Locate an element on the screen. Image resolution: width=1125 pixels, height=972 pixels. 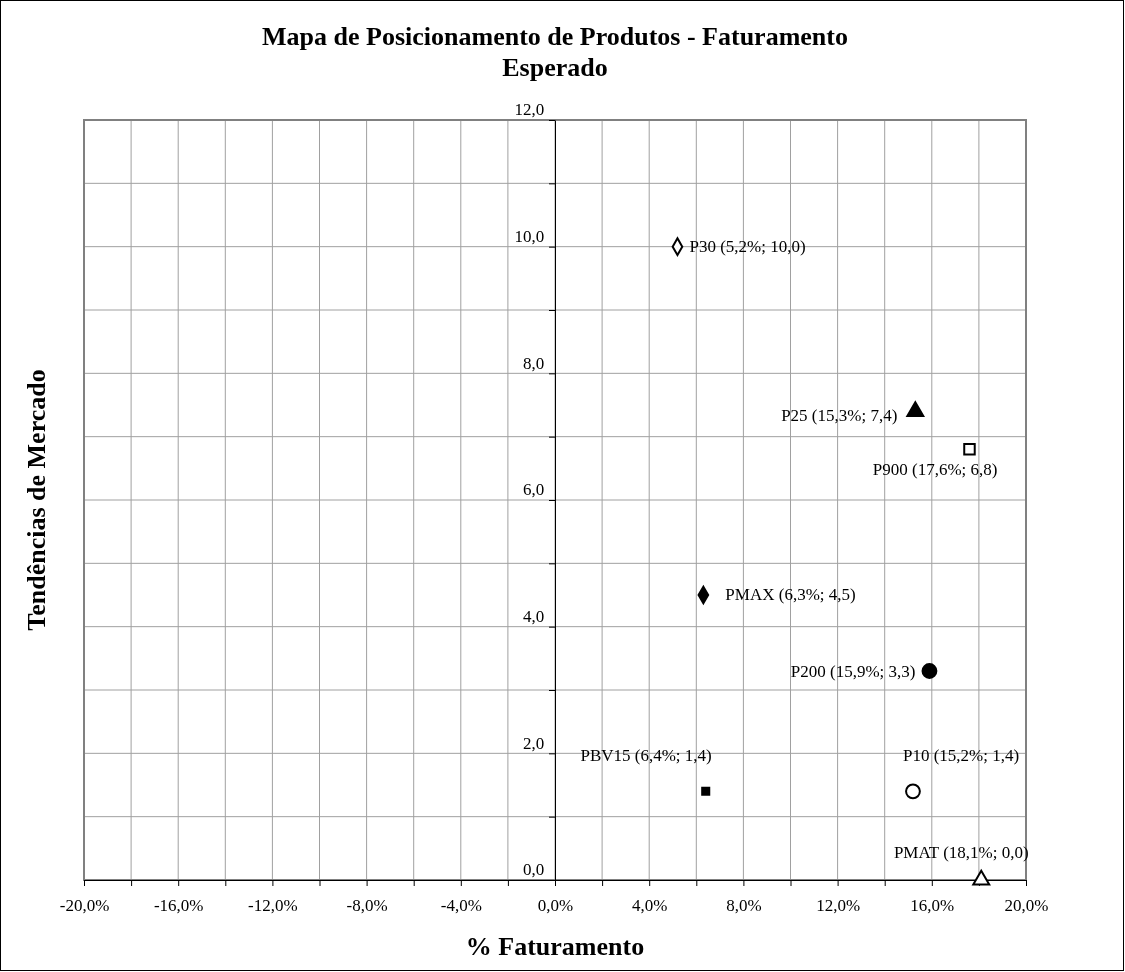
x-tick-label: -20,0% is located at coordinates (84, 906).